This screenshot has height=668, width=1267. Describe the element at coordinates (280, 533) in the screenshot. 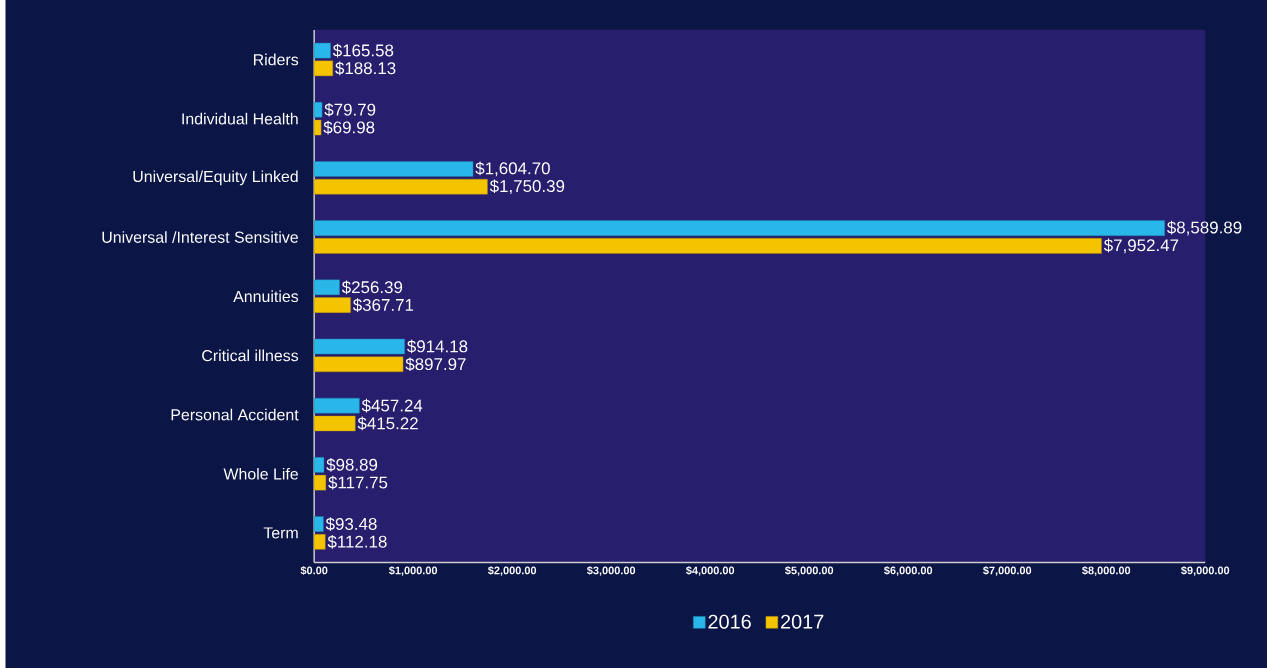

I see `y-tick-label: Term` at that location.